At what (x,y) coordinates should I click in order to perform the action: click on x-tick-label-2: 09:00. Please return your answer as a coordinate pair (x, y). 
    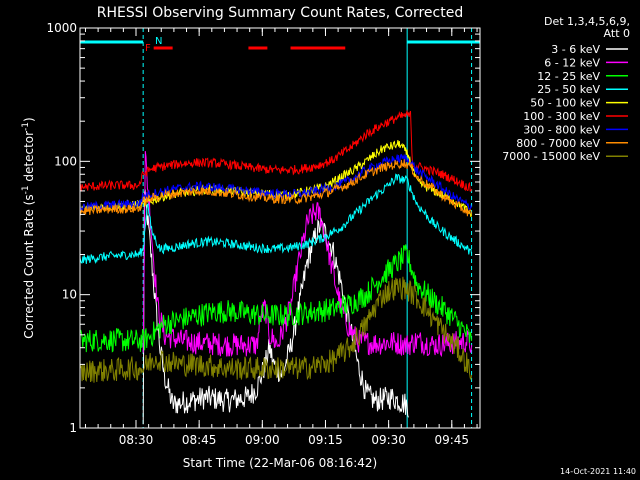
    Looking at the image, I should click on (262, 440).